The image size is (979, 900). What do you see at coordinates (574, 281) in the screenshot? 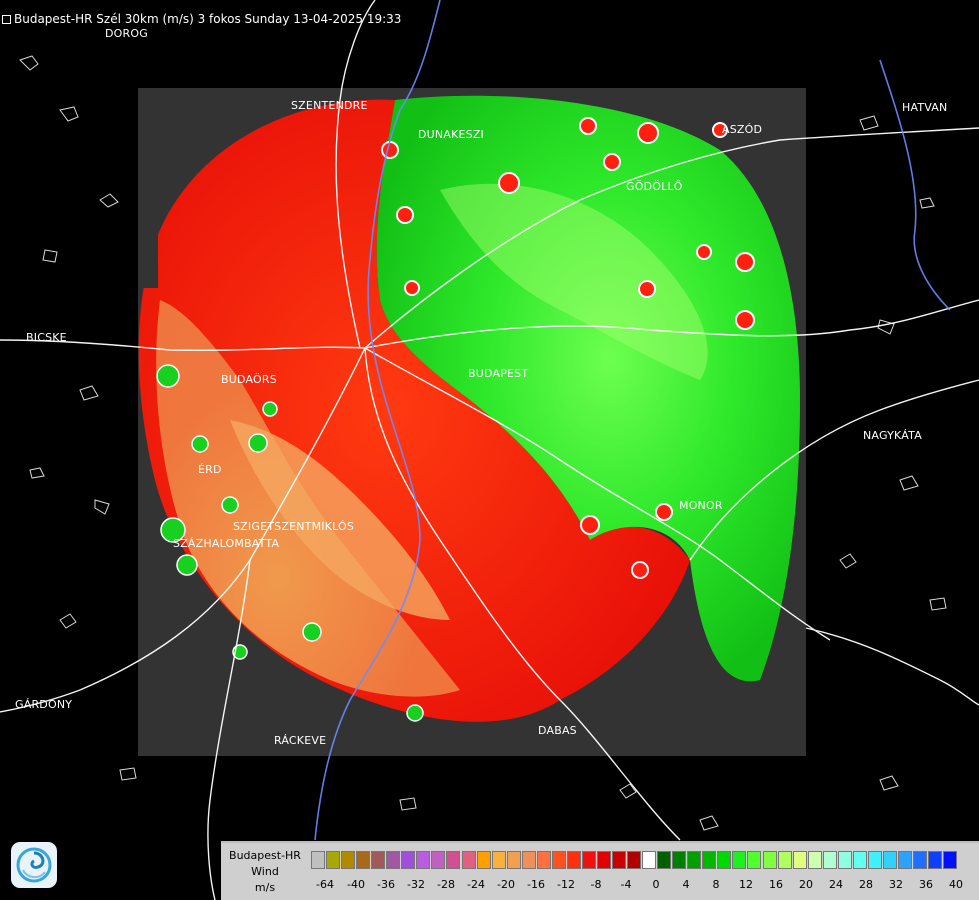
I see `strong-approaching-area` at bounding box center [574, 281].